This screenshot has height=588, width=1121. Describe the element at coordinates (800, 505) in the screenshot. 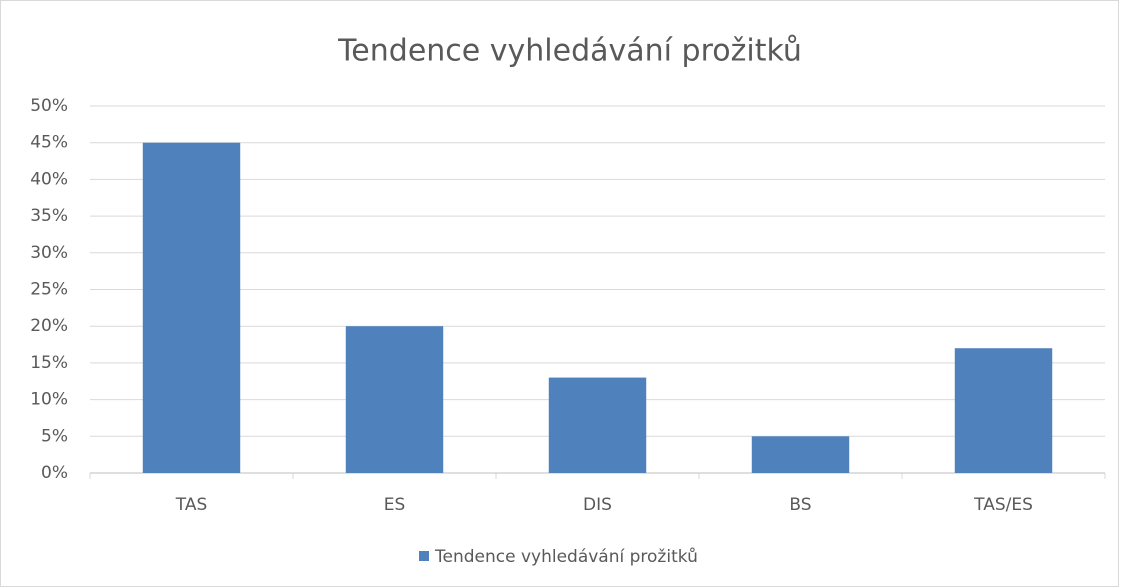

I see `x-tick-label: BS` at that location.